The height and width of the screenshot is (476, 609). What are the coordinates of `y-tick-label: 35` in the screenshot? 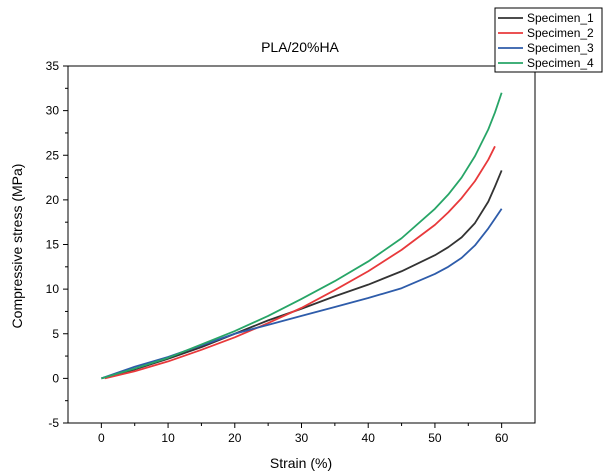 It's located at (53, 66).